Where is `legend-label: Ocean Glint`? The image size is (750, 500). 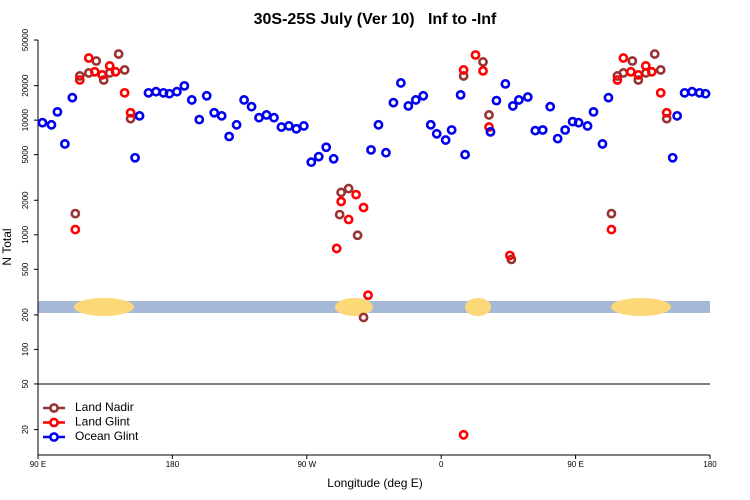
legend-label: Ocean Glint is located at coordinates (107, 436).